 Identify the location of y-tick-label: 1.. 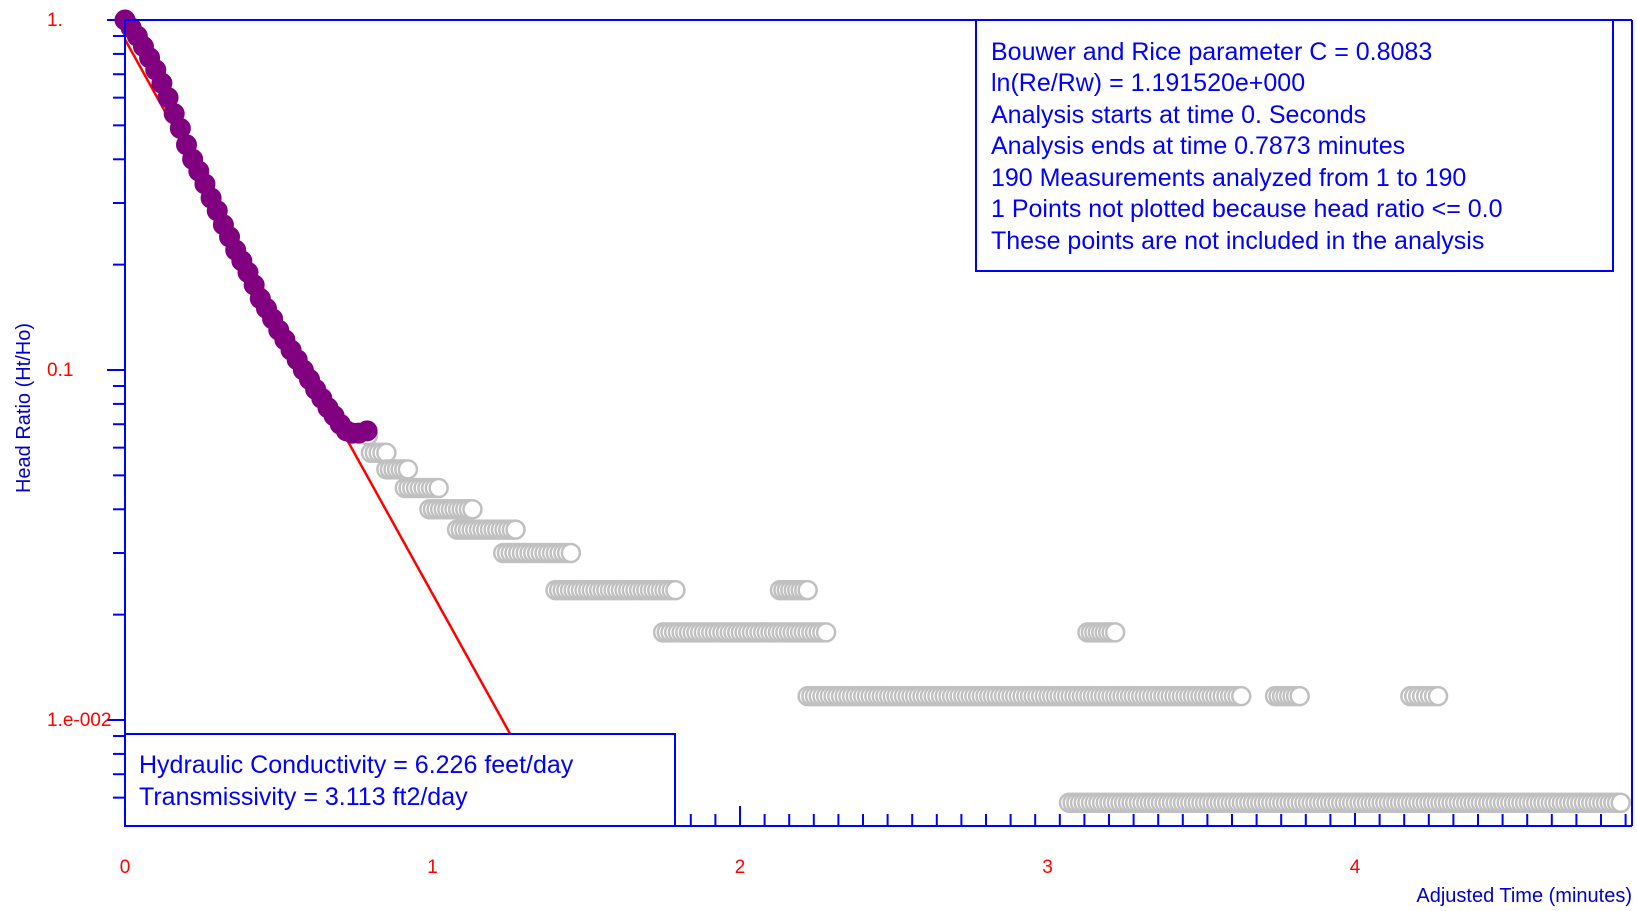
(55, 20).